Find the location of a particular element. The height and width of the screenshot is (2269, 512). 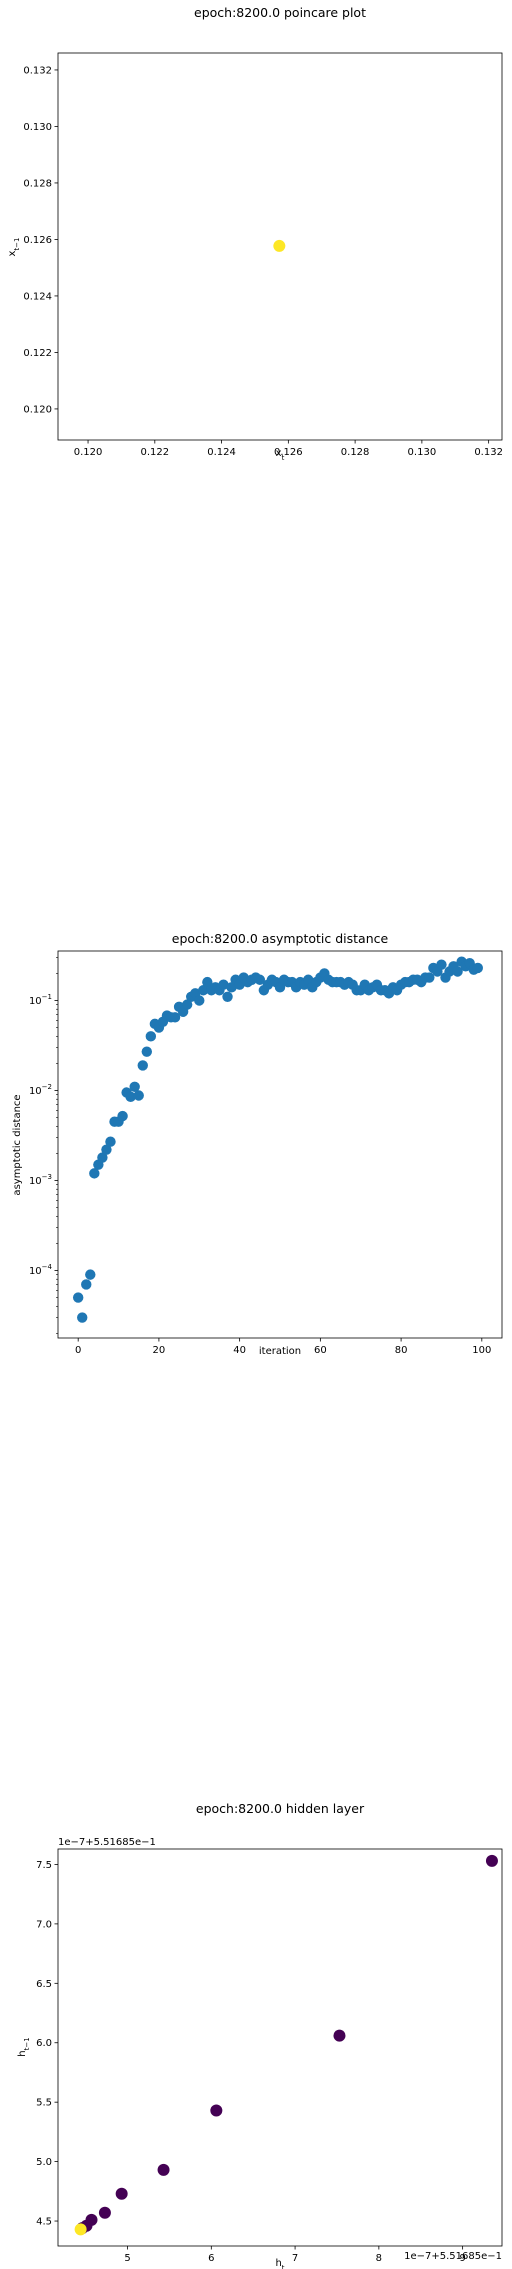

poincare-point is located at coordinates (279, 245).